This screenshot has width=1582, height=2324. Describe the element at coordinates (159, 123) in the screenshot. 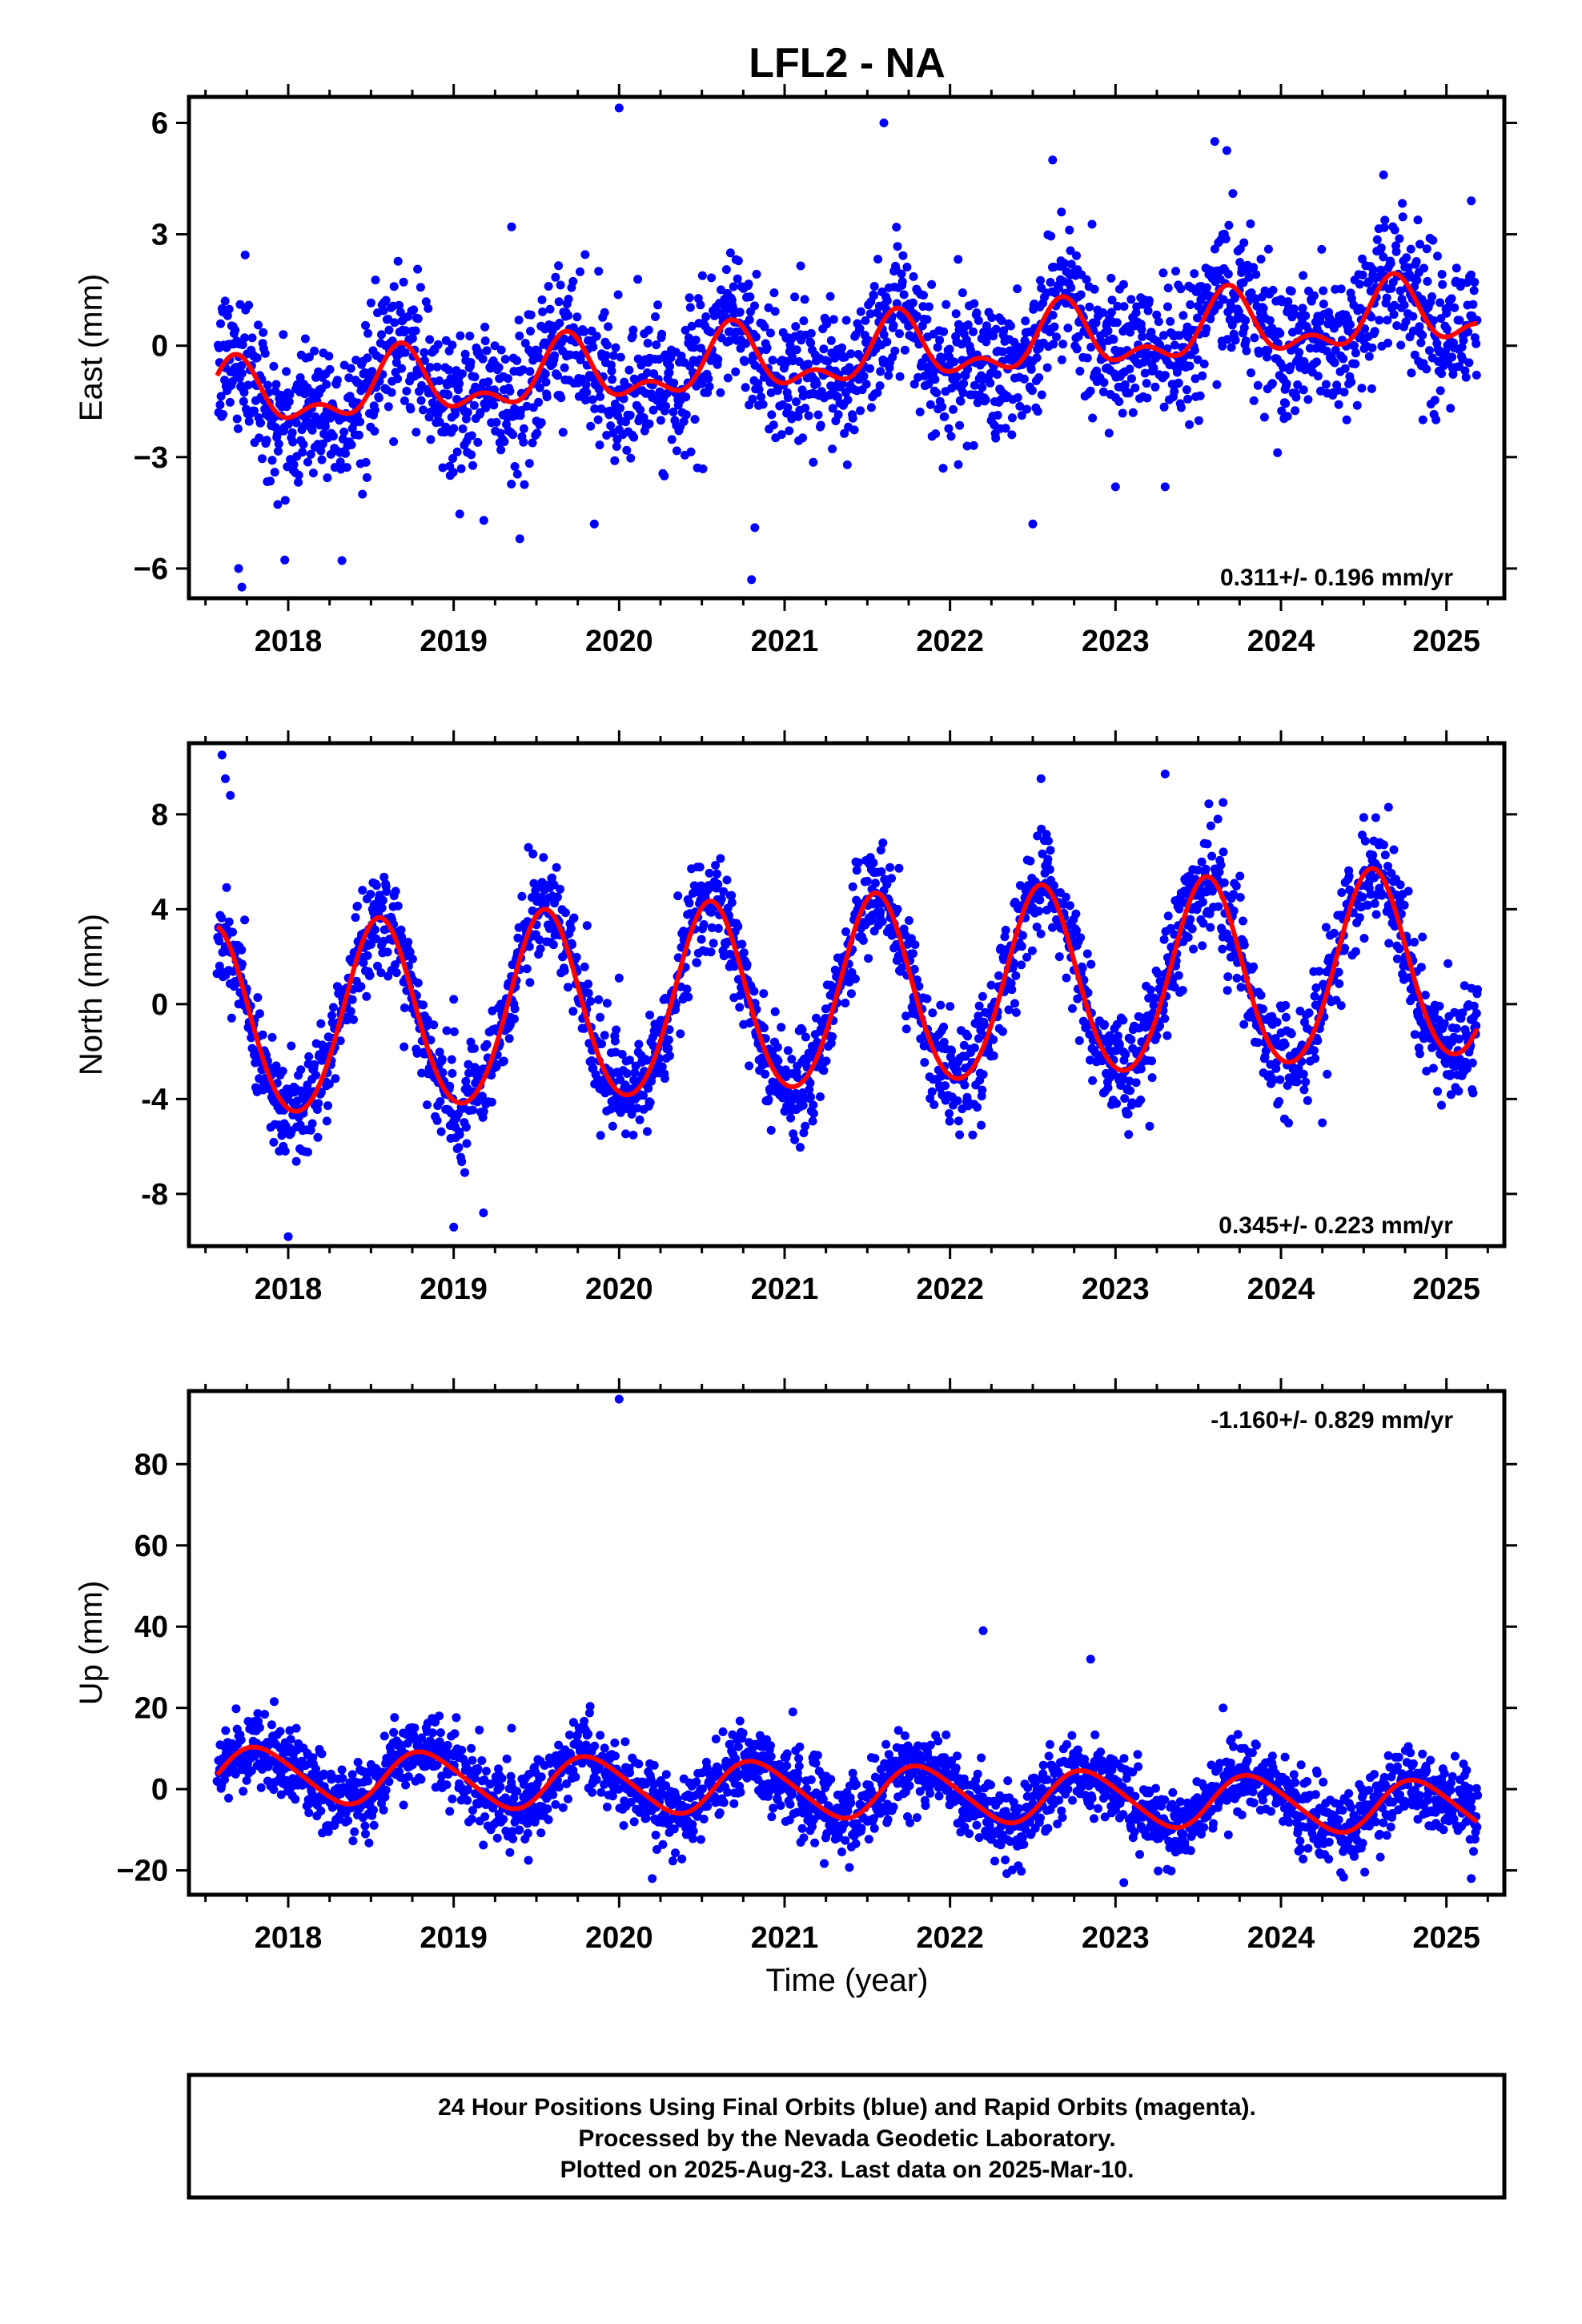

I see `y-tick-label: 6` at that location.